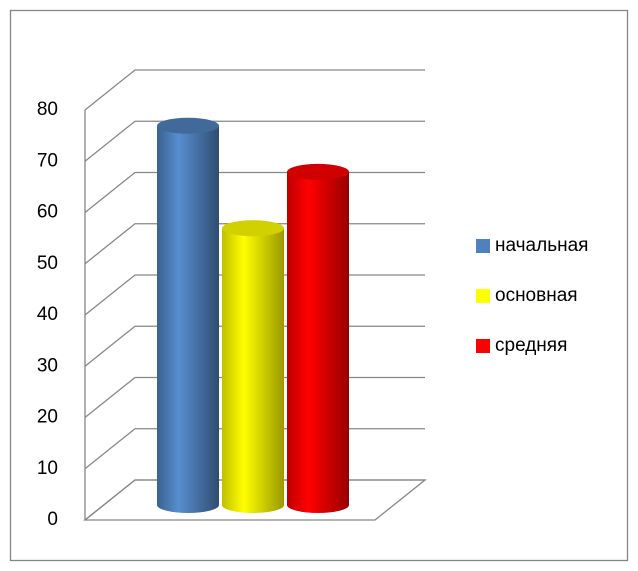 This screenshot has height=571, width=638. I want to click on y-tick-label: 20, so click(47, 417).